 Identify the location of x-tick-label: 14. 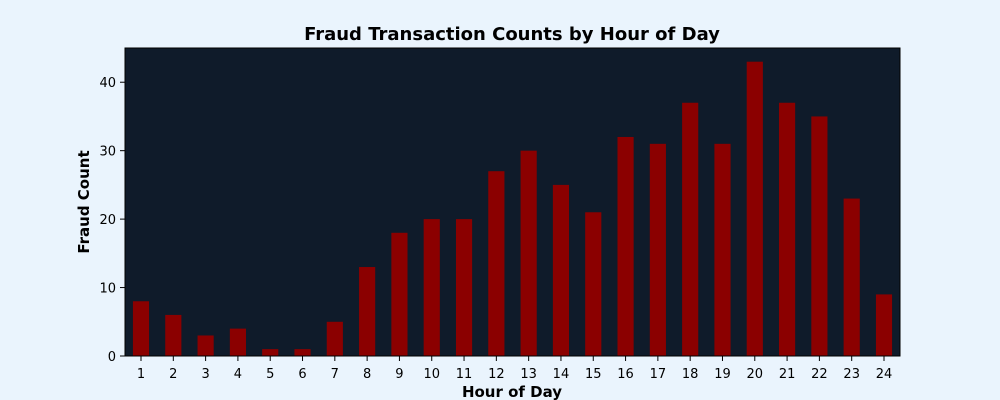
(561, 374).